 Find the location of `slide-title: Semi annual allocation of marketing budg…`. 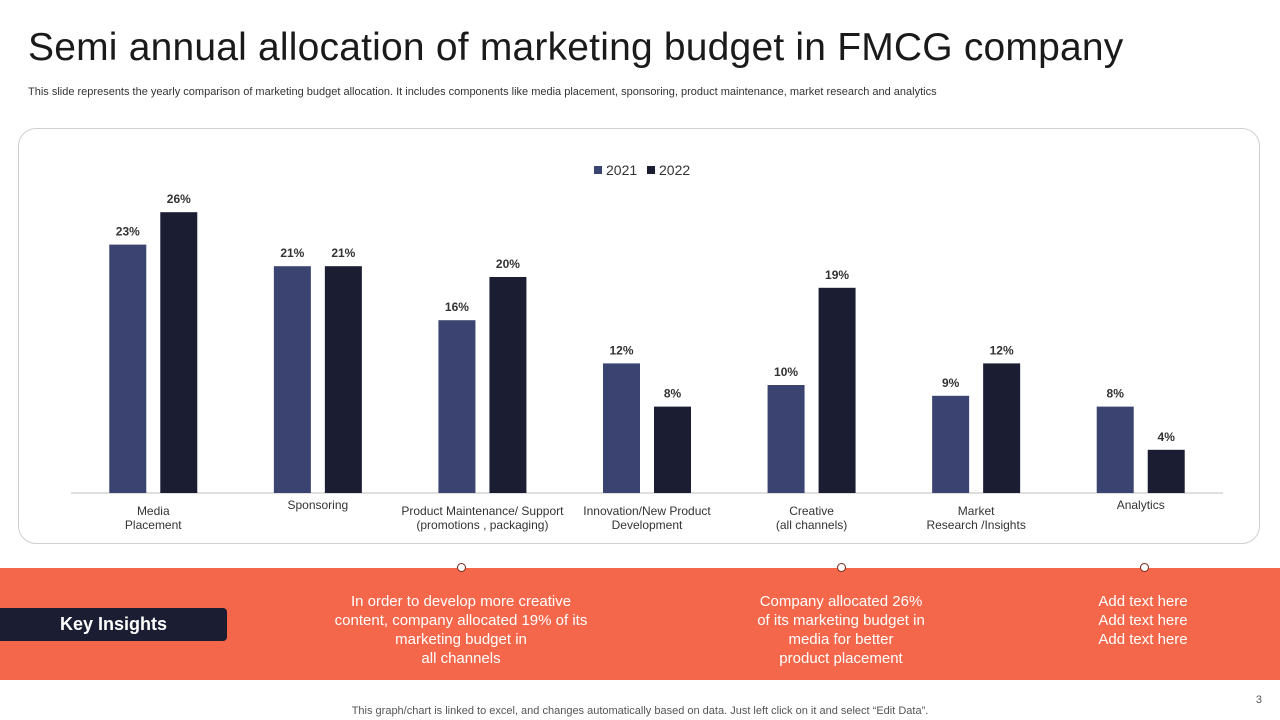

slide-title: Semi annual allocation of marketing budg… is located at coordinates (576, 47).